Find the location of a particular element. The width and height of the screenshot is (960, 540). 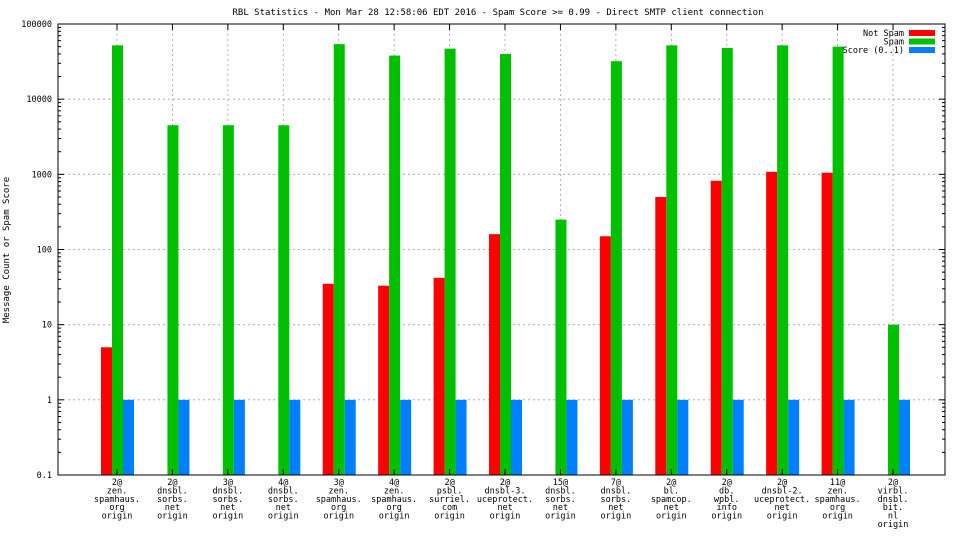

x-category-label-line: virbl. is located at coordinates (893, 491).